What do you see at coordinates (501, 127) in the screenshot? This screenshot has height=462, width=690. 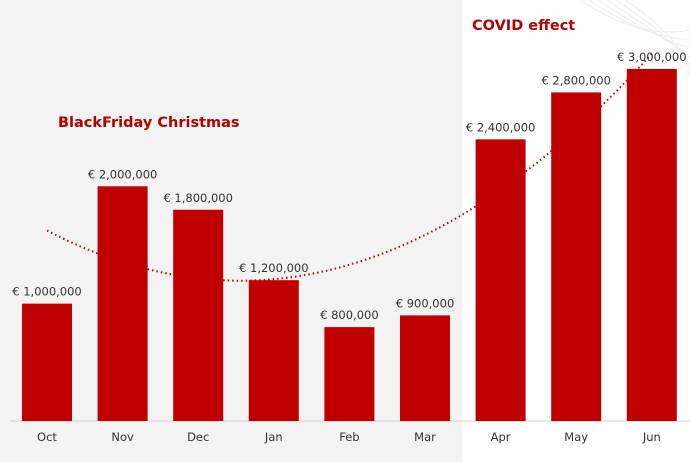 I see `data-label-apr: € 2,400,000` at bounding box center [501, 127].